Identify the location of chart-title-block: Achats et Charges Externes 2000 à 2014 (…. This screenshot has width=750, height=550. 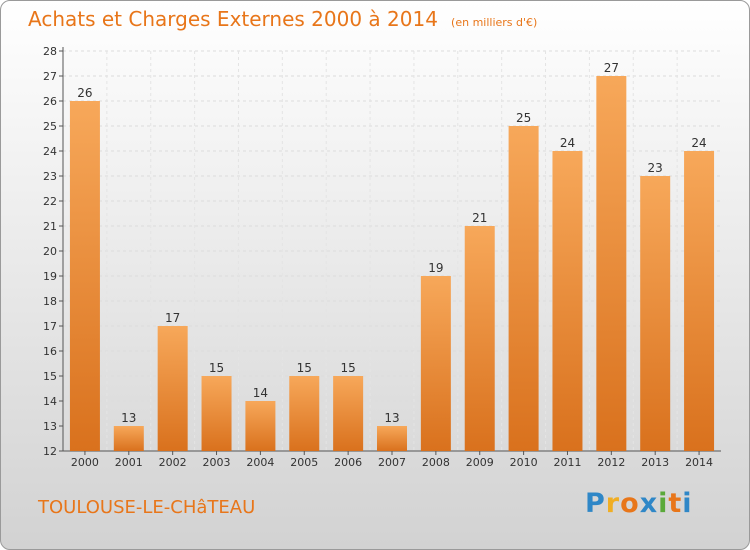
(282, 19).